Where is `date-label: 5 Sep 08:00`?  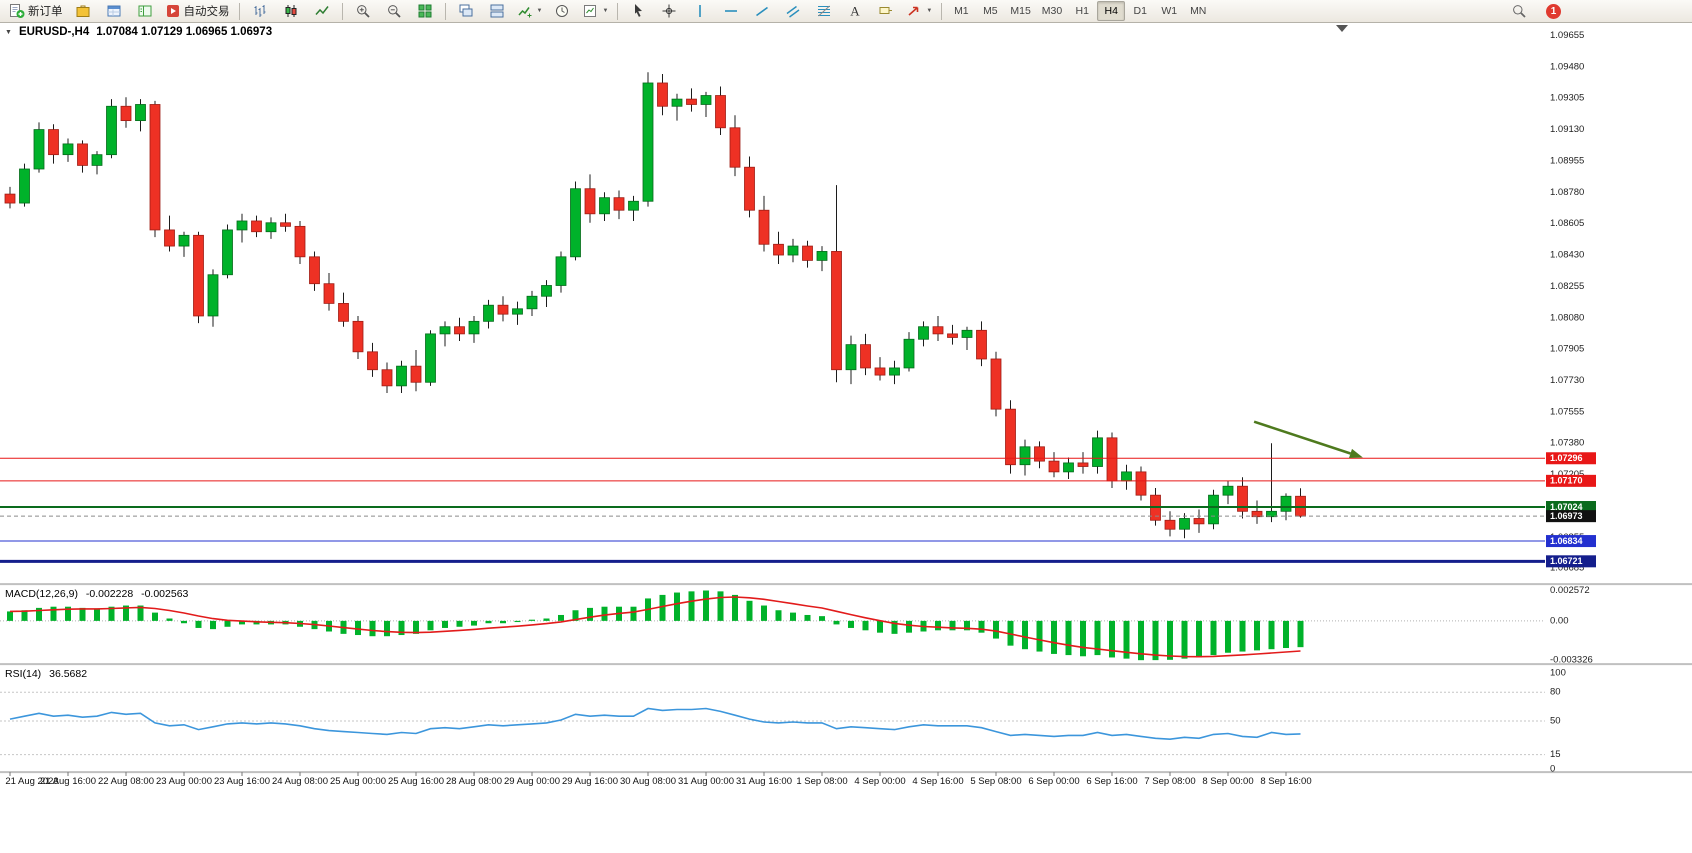
date-label: 5 Sep 08:00 is located at coordinates (995, 781).